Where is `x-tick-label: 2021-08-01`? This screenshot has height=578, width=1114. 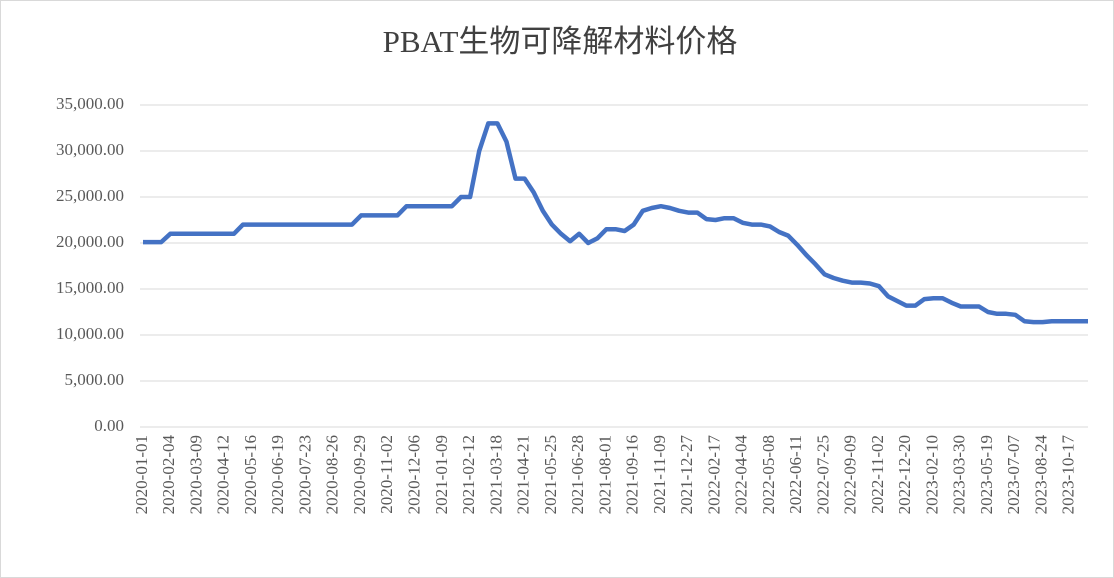 x-tick-label: 2021-08-01 is located at coordinates (604, 474).